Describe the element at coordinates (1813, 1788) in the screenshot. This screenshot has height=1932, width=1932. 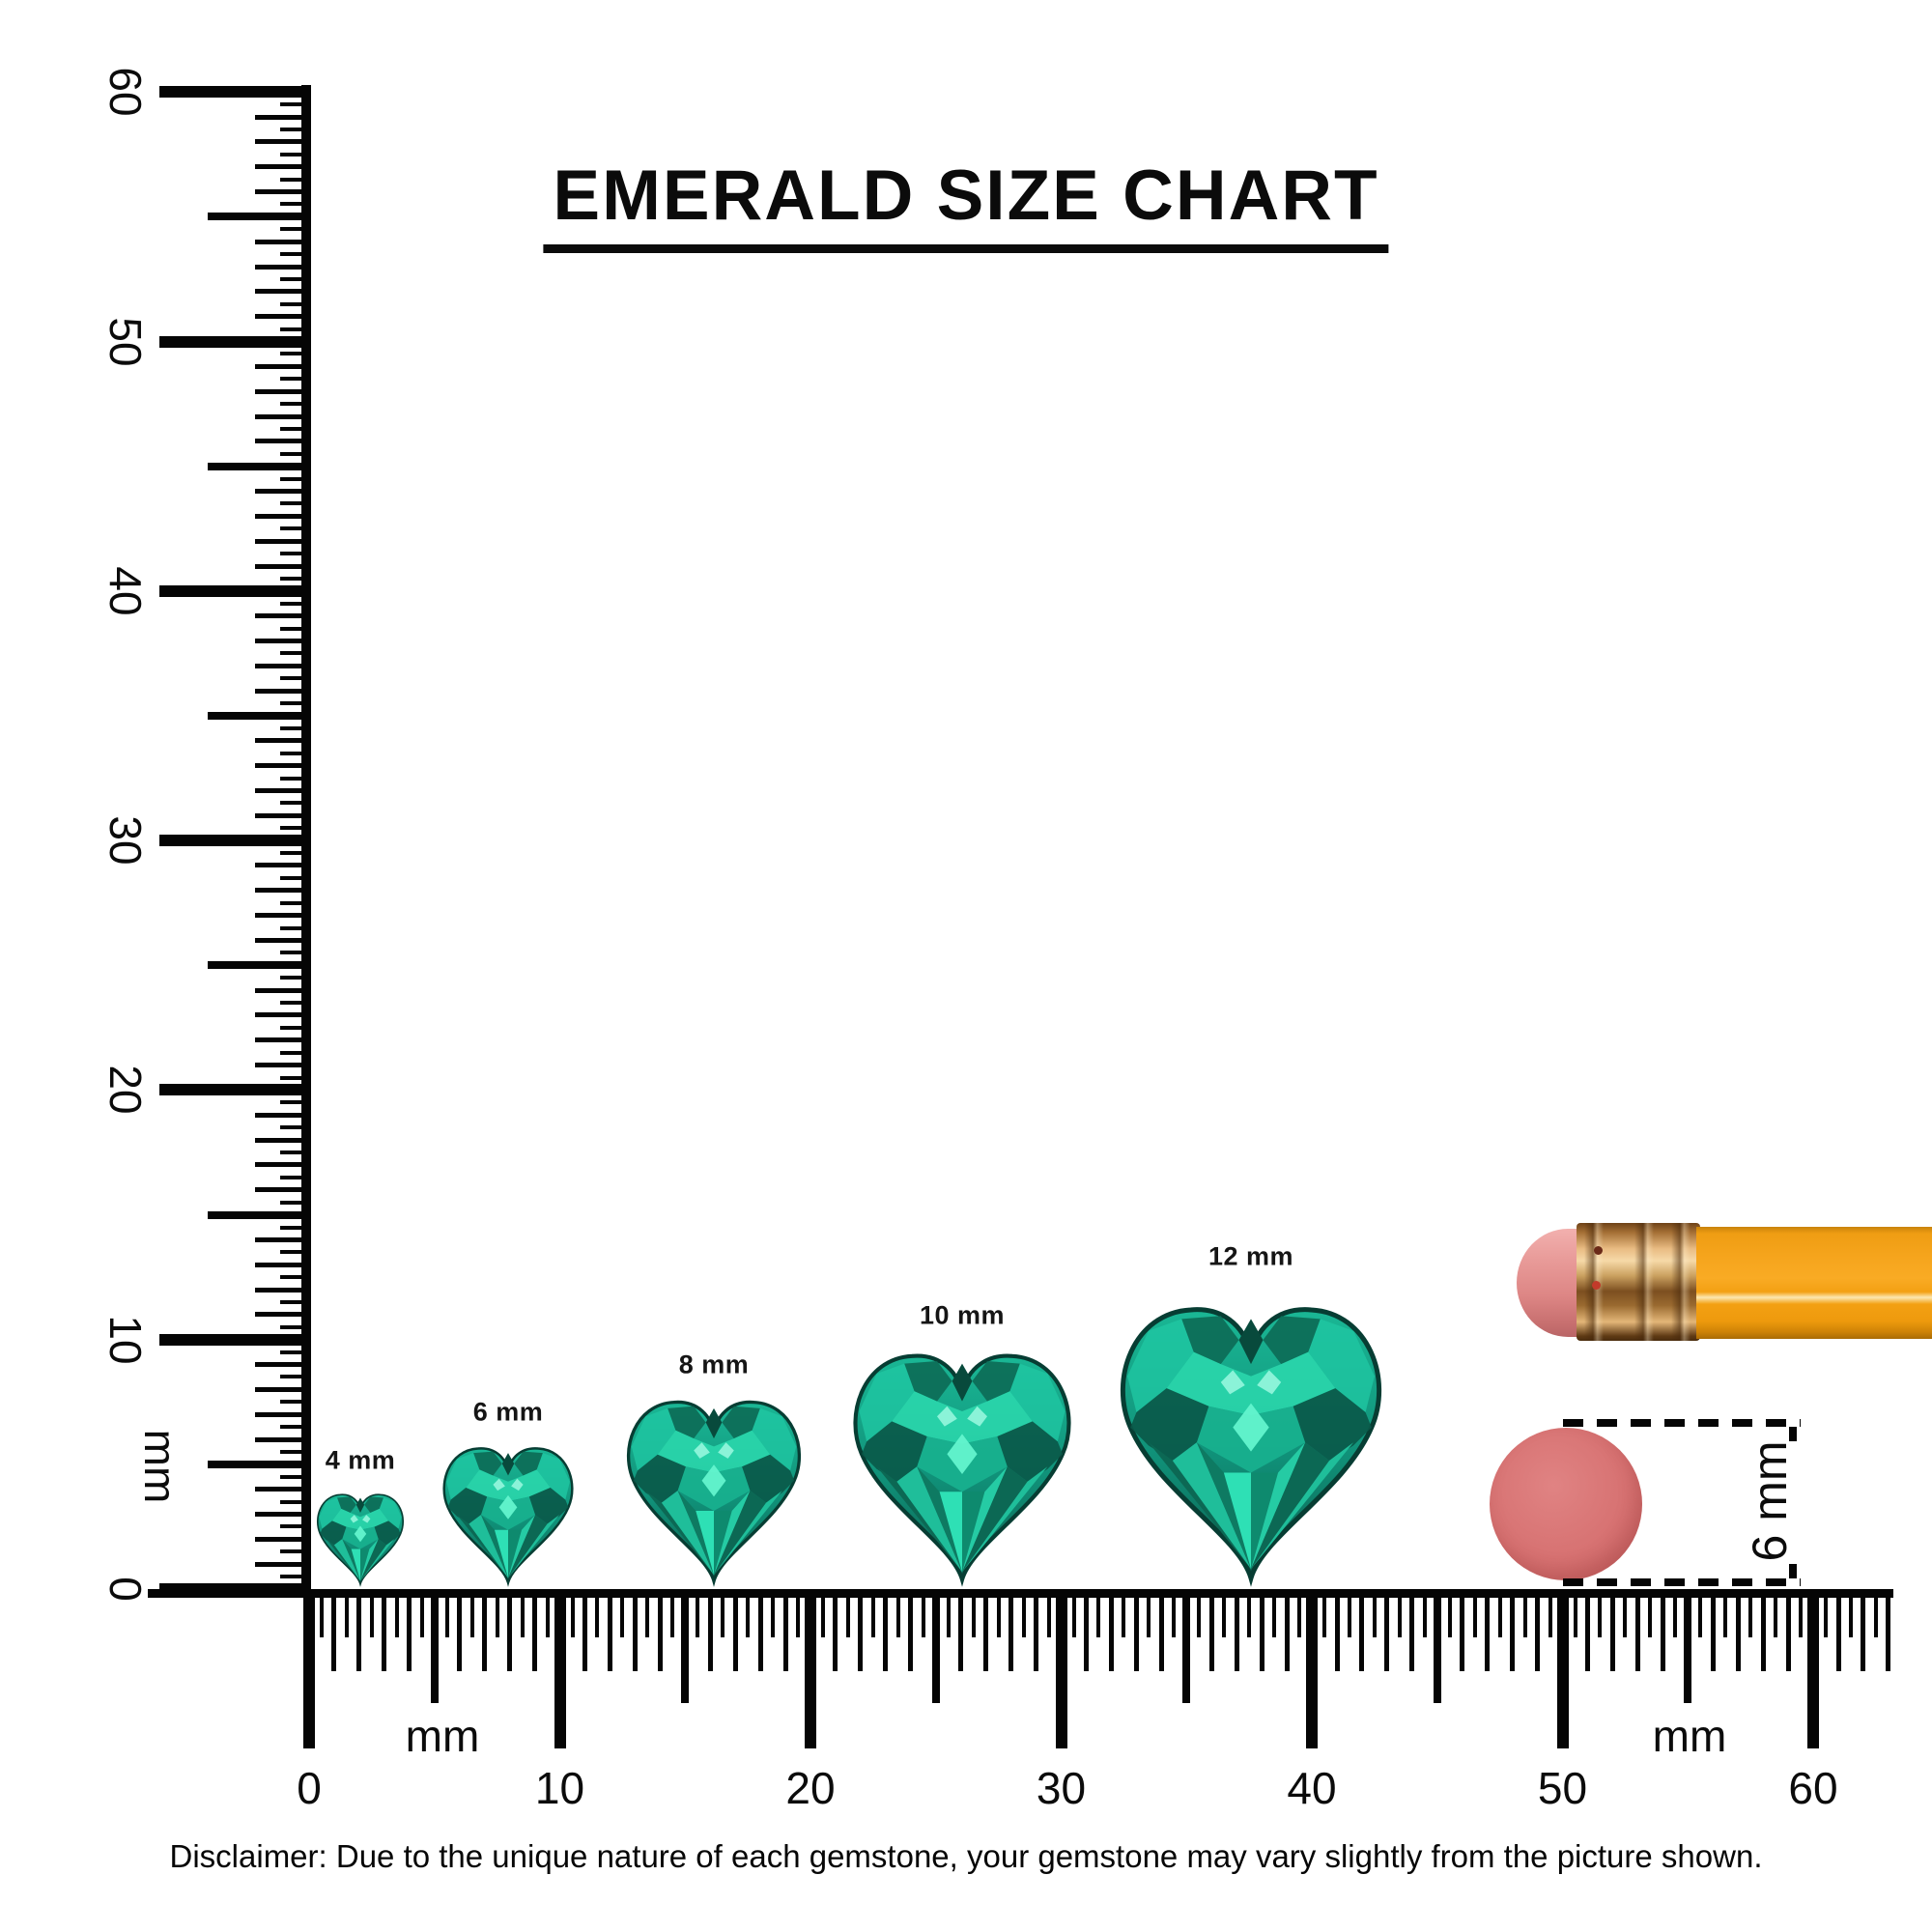
I see `horizontal-ruler-number: 60` at that location.